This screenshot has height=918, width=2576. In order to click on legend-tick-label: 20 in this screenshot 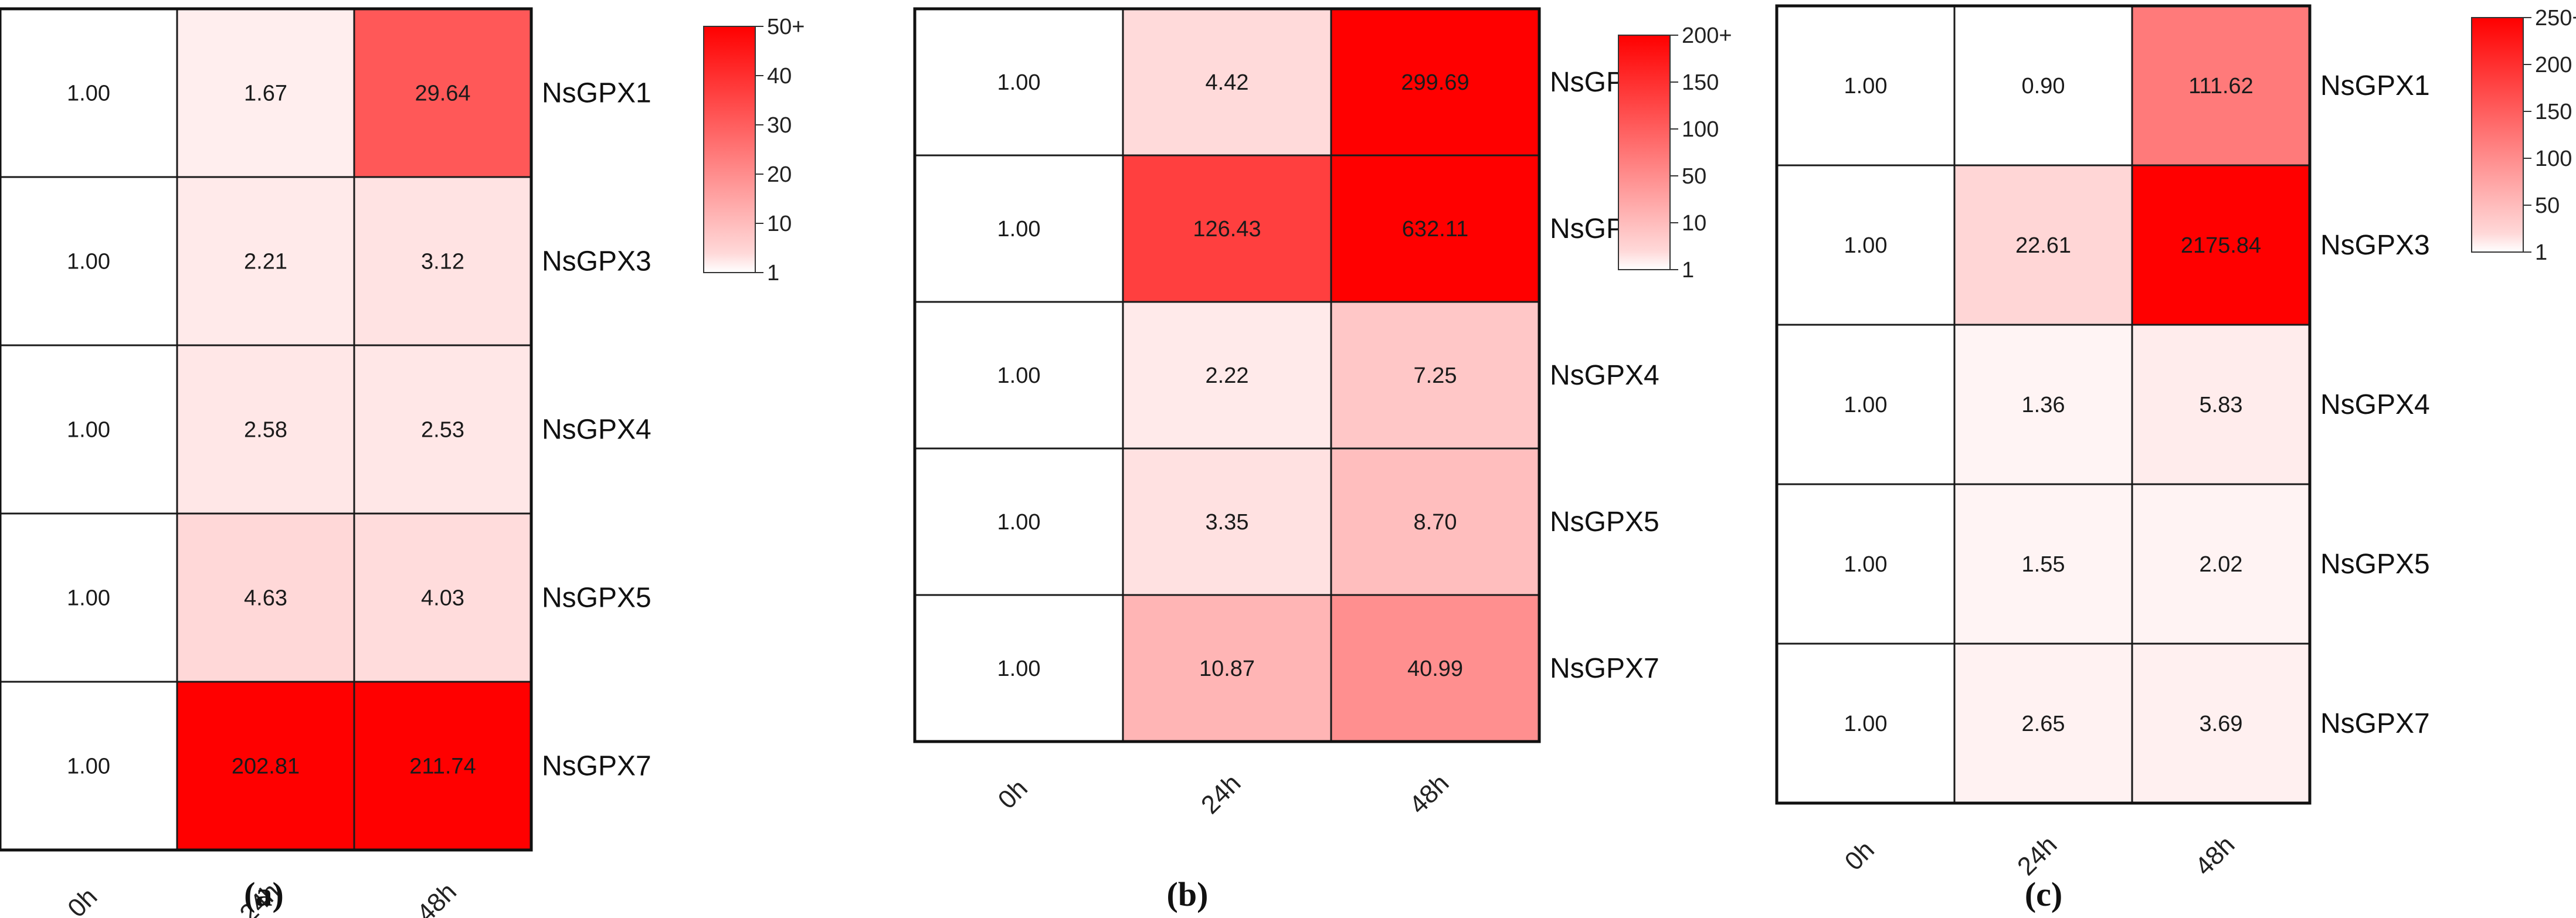, I will do `click(779, 174)`.